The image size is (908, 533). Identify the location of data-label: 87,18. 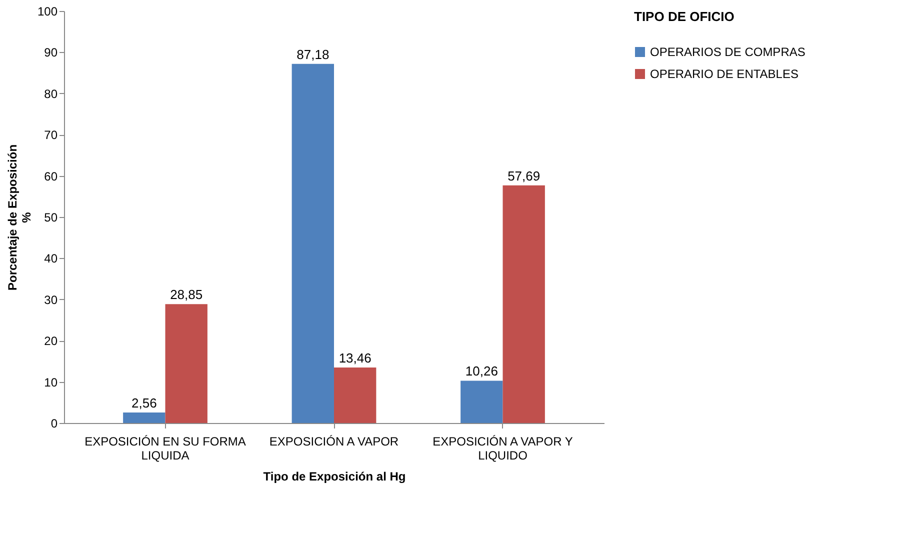
(313, 54).